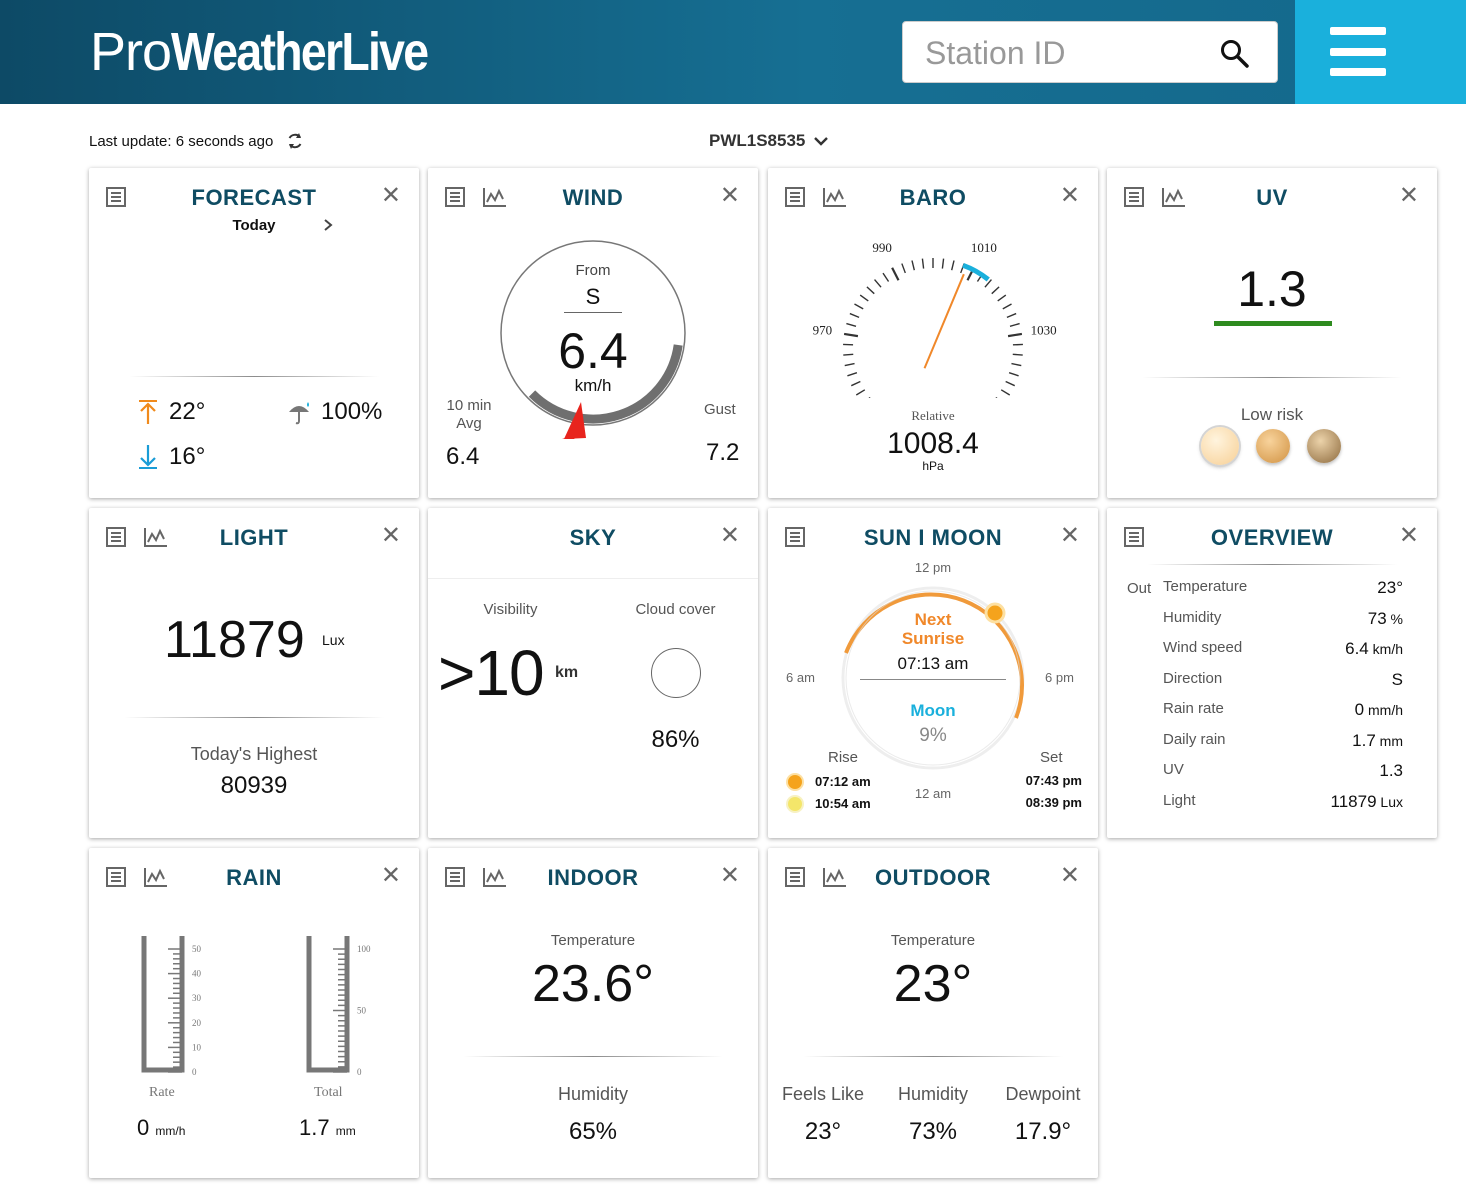  I want to click on baro-tick-label: 1030, so click(1044, 329).